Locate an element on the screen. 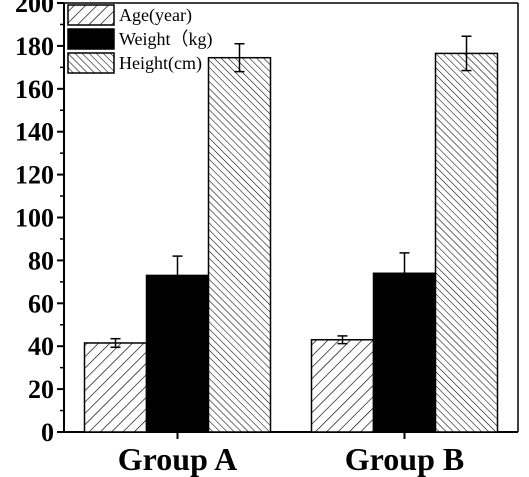 This screenshot has height=477, width=529. x-tick-label: Group A is located at coordinates (177, 459).